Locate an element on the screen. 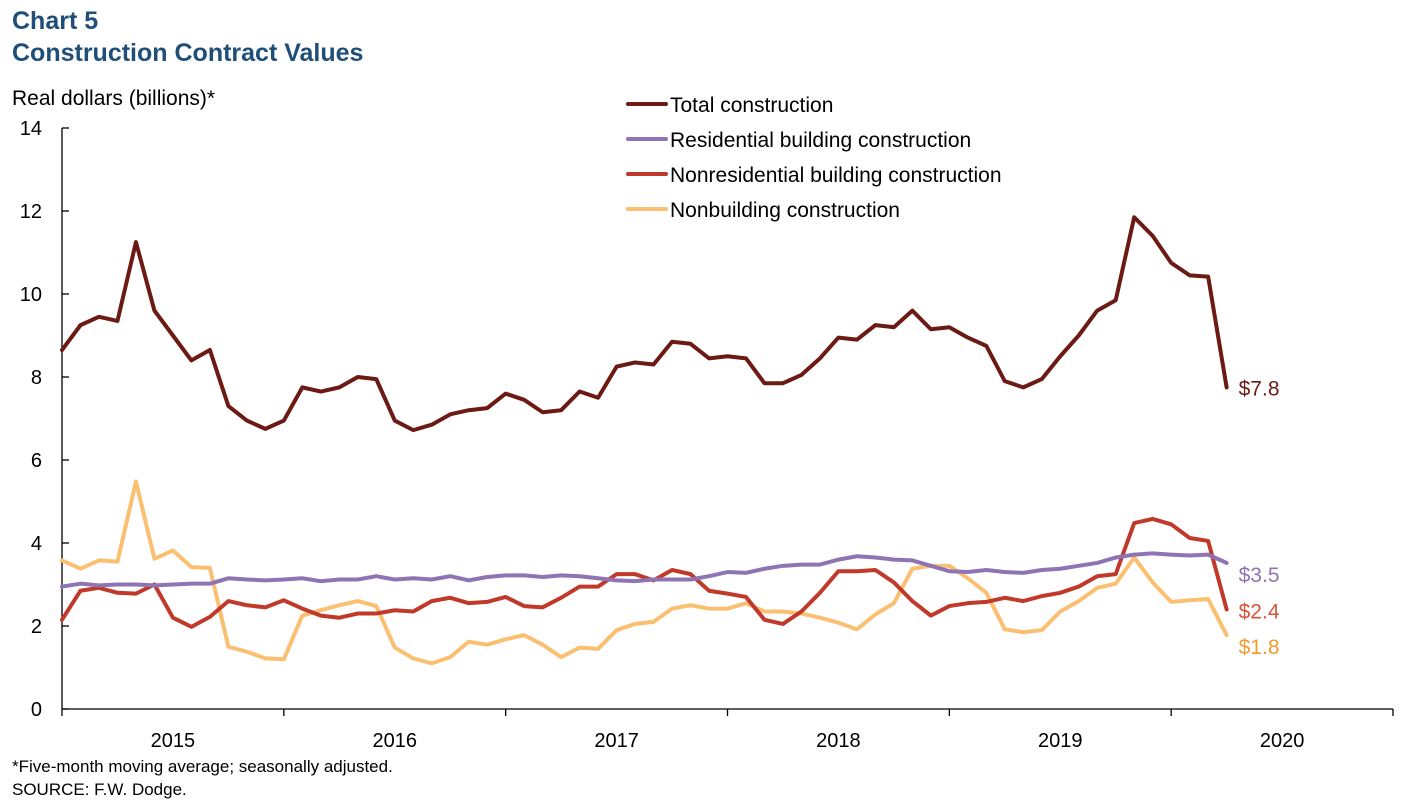  end-labels: $7.8 $3.5 $2.4 $1.8 is located at coordinates (1259, 518).